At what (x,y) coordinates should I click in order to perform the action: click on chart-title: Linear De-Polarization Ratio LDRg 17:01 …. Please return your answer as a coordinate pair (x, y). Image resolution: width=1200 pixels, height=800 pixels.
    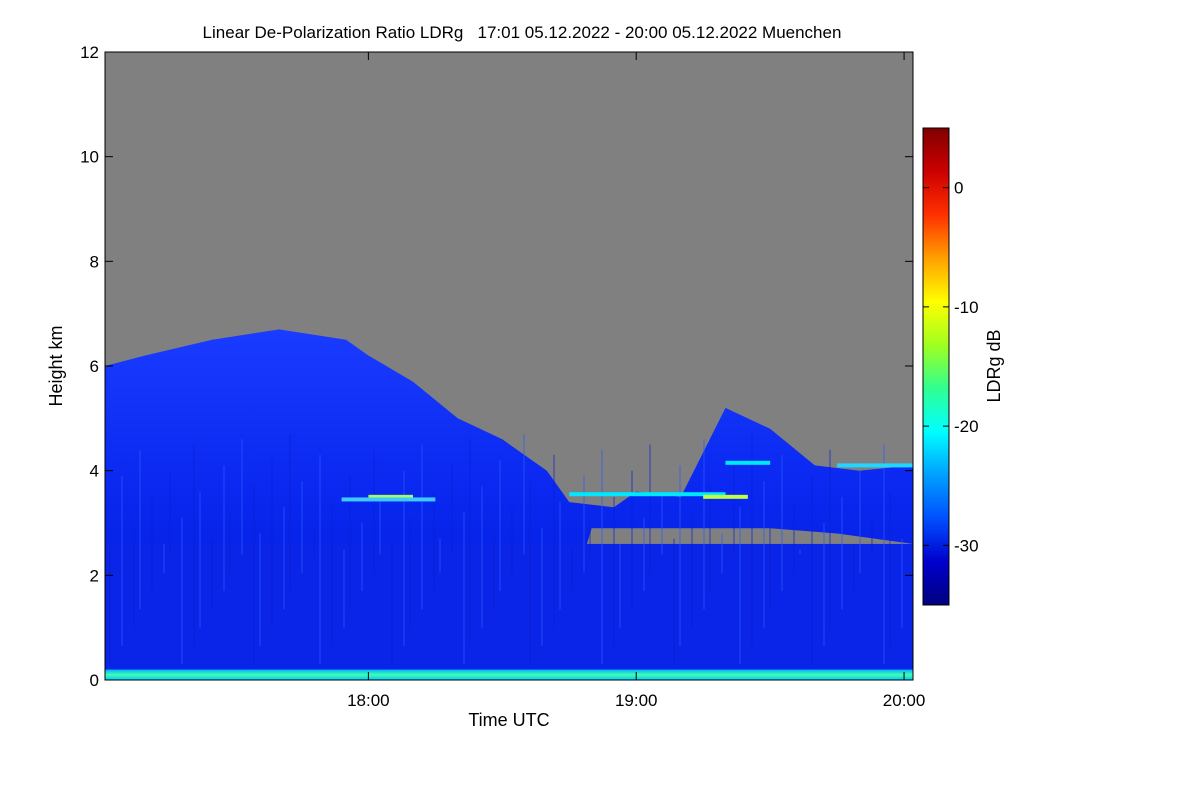
    Looking at the image, I should click on (522, 32).